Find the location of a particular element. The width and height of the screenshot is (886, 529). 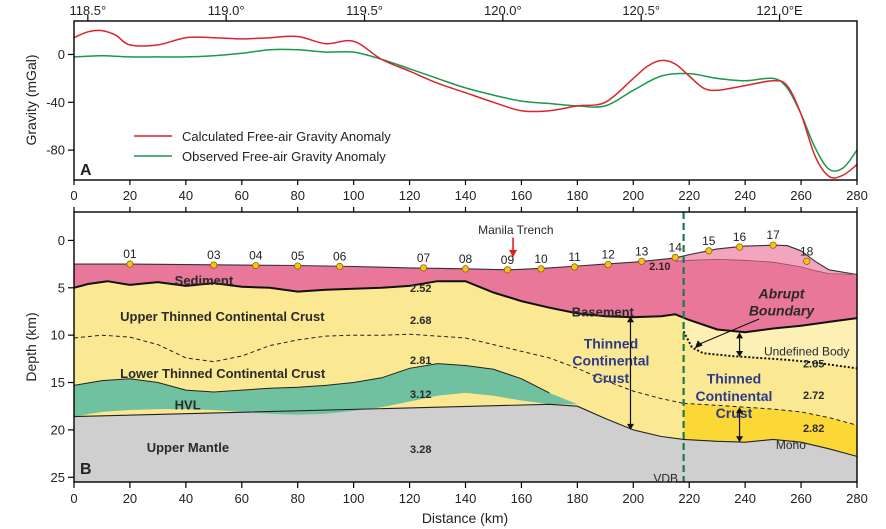

depth-tick-label: 5 is located at coordinates (61, 287).